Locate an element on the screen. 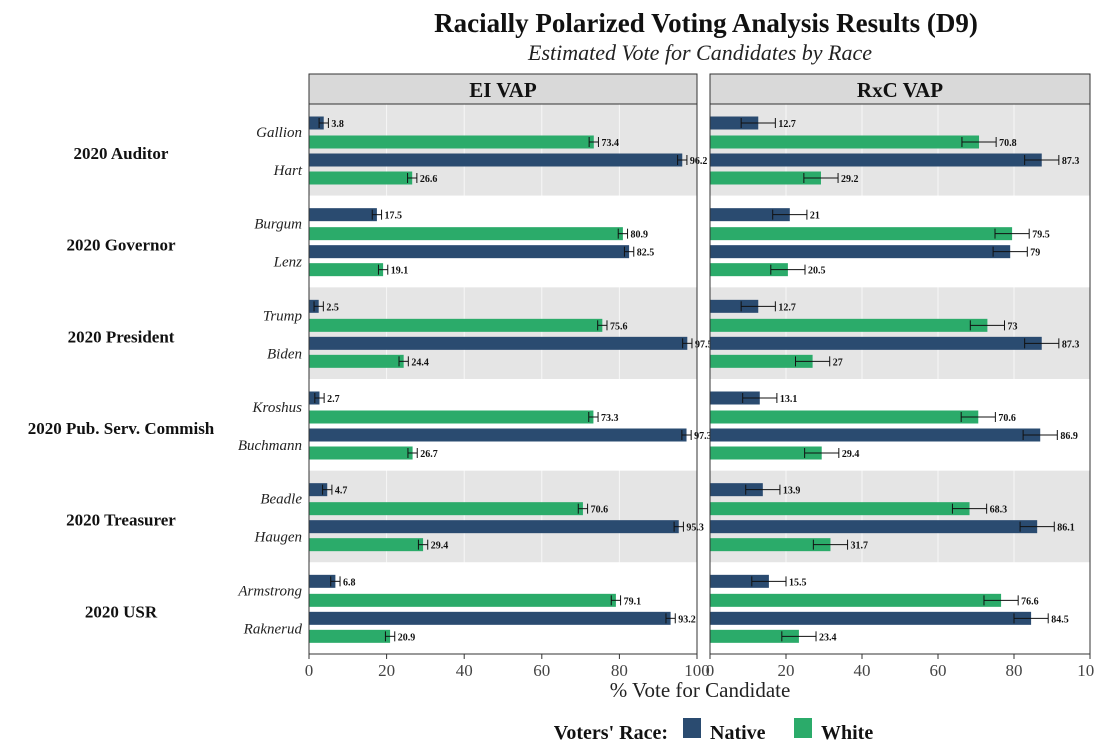  group-label-2020-governor: 2020 Governor is located at coordinates (121, 245).